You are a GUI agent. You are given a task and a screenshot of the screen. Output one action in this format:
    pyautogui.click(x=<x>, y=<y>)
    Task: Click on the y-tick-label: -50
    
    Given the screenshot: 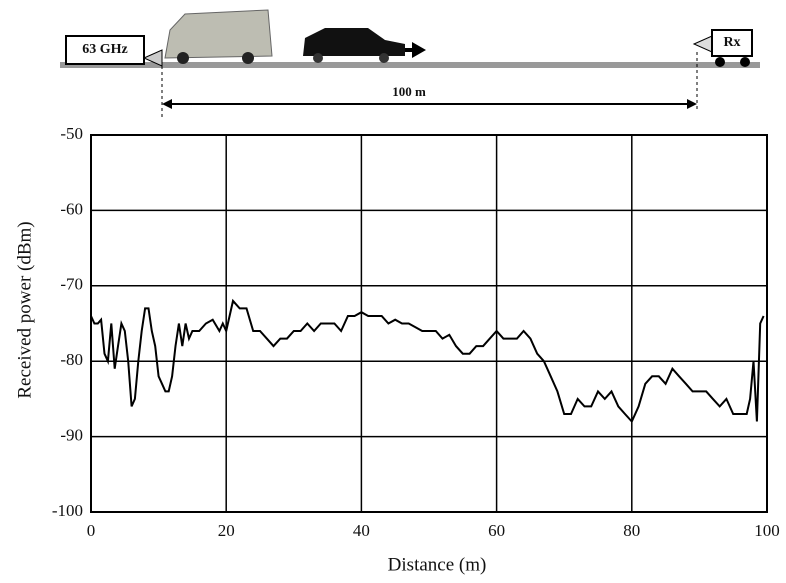 What is the action you would take?
    pyautogui.click(x=71, y=133)
    